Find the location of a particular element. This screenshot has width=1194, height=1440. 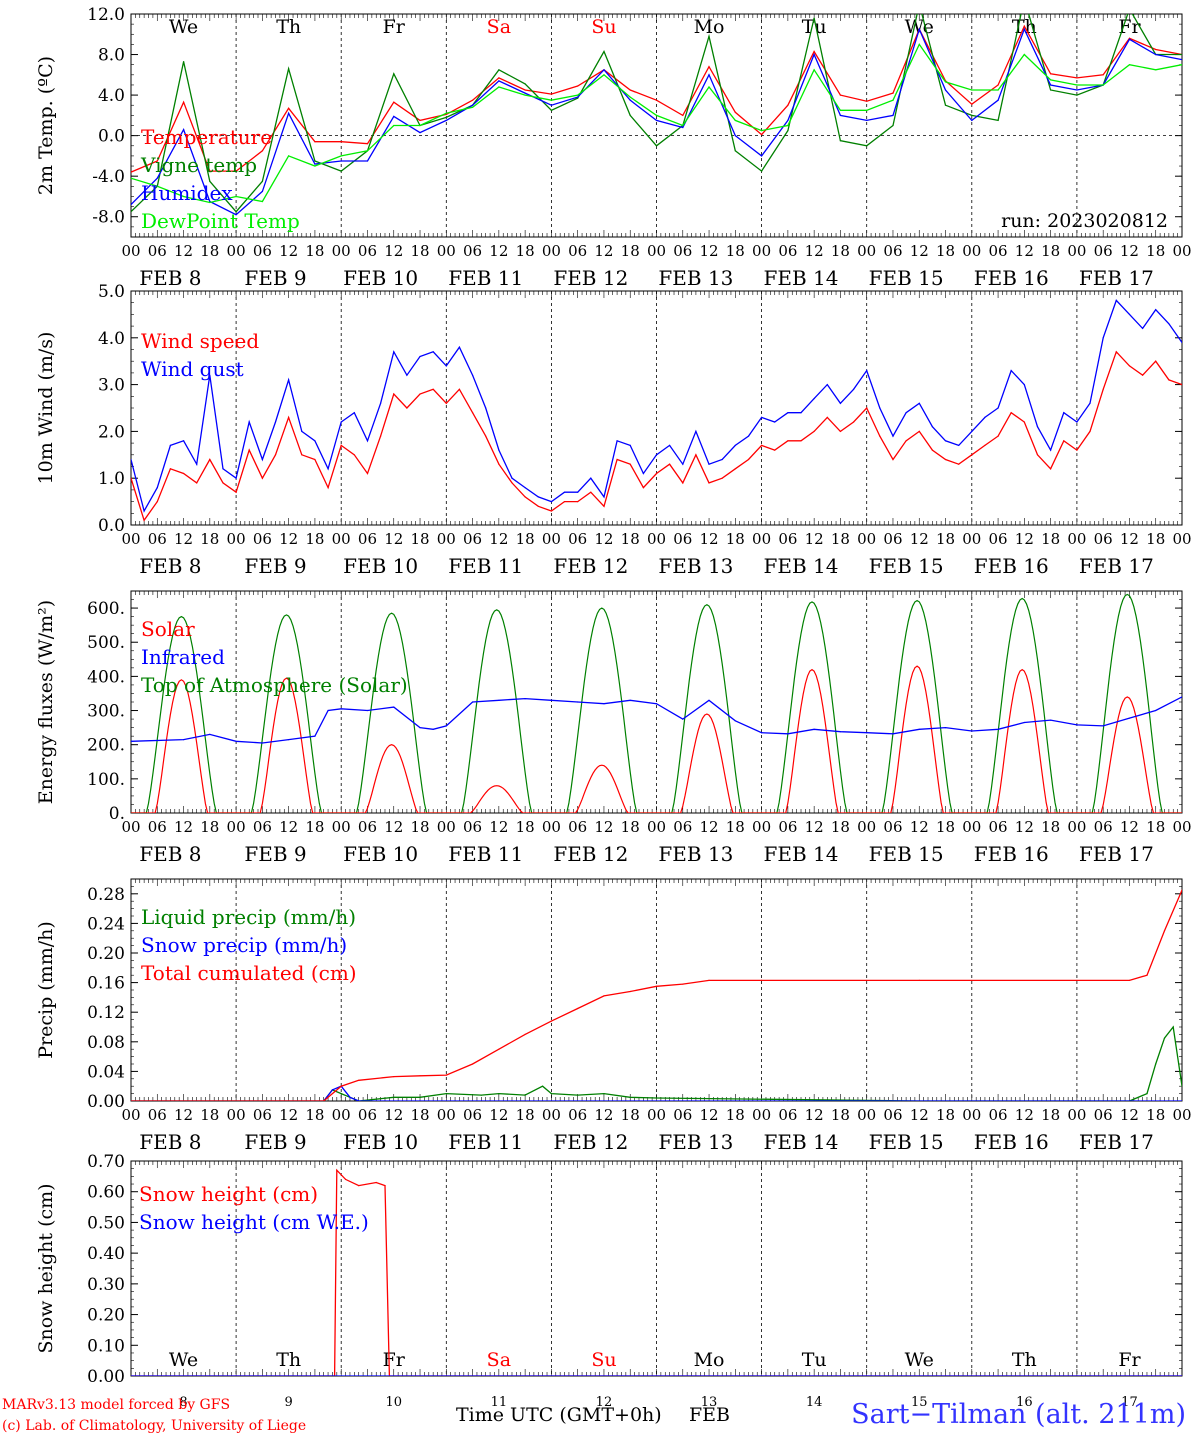

y-tick-label: 5.0 is located at coordinates (111, 292).